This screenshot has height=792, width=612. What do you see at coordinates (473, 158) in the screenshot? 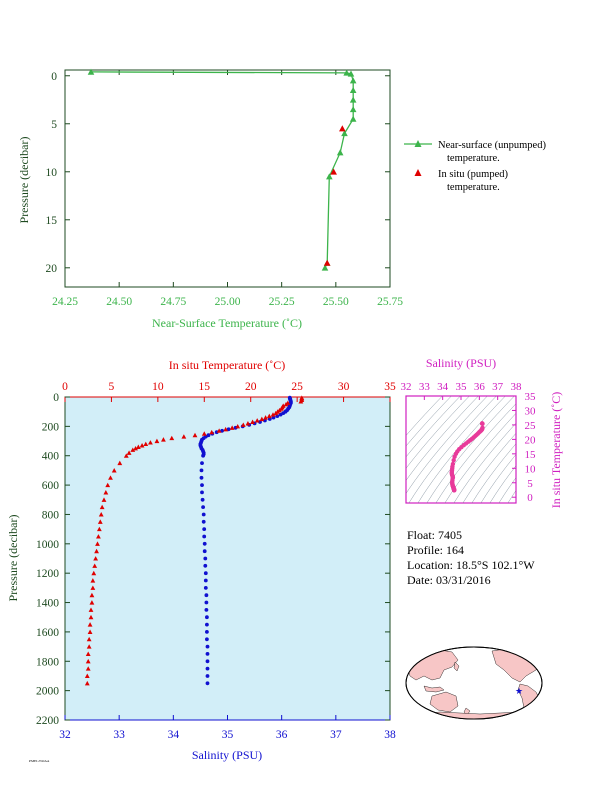
I see `legend-label-near-surface-line2: temperature.` at bounding box center [473, 158].